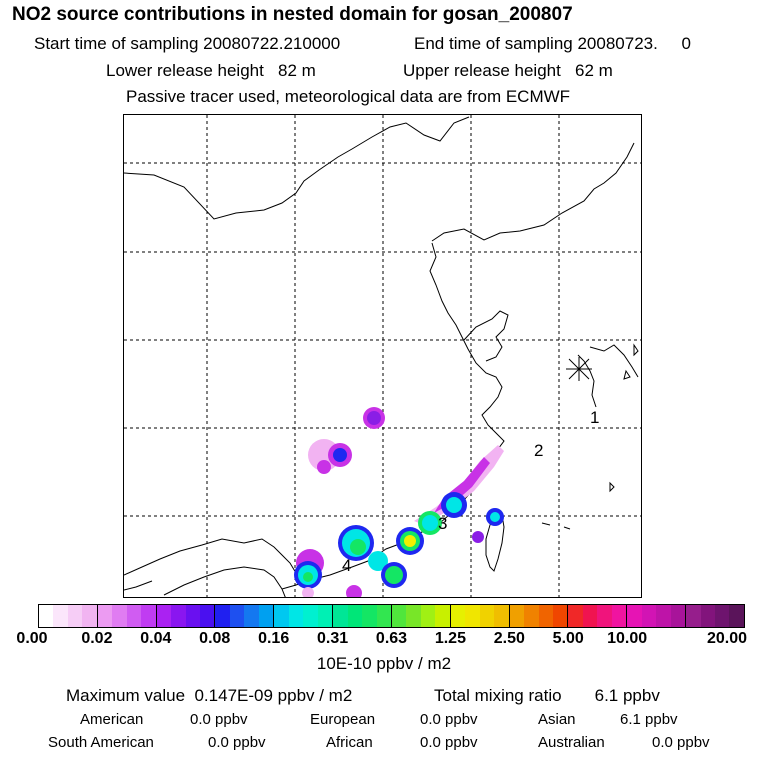  What do you see at coordinates (349, 742) in the screenshot?
I see `region-label-african: African` at bounding box center [349, 742].